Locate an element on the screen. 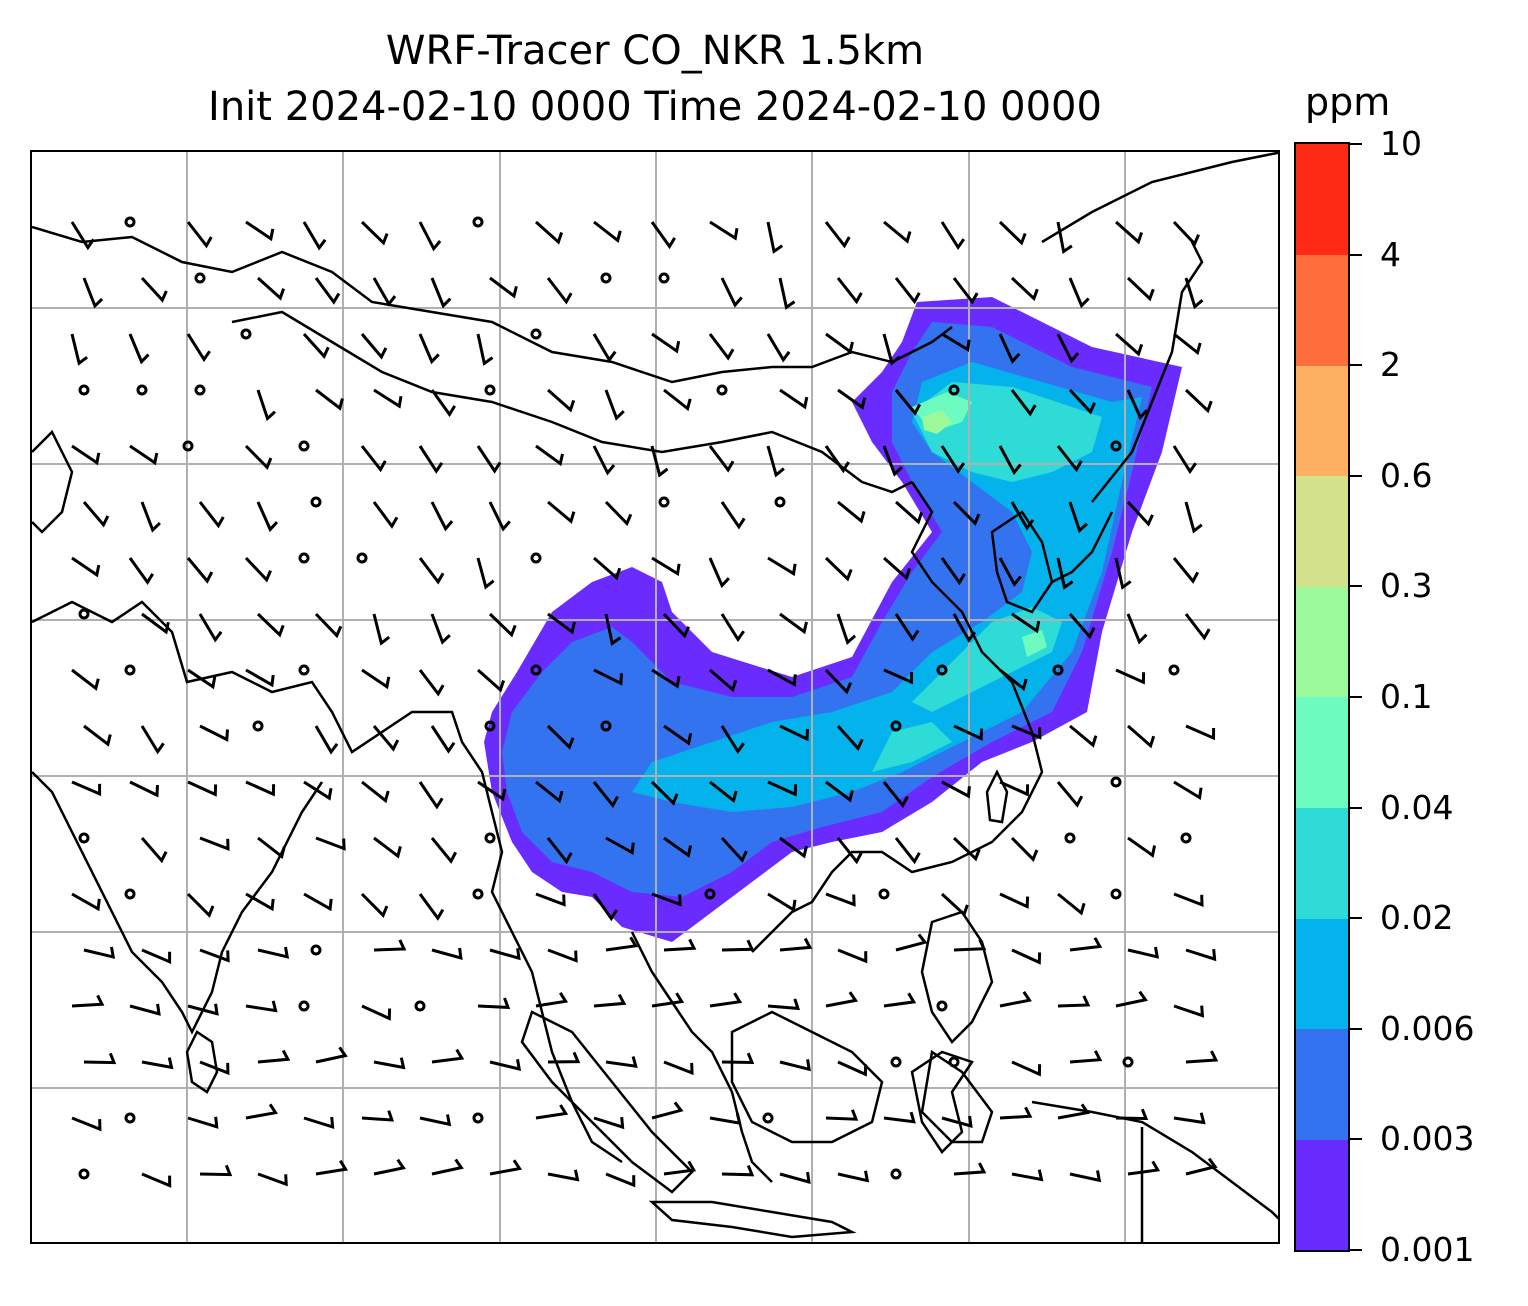  colorbar-tick-label: 0.003 is located at coordinates (1427, 1139).